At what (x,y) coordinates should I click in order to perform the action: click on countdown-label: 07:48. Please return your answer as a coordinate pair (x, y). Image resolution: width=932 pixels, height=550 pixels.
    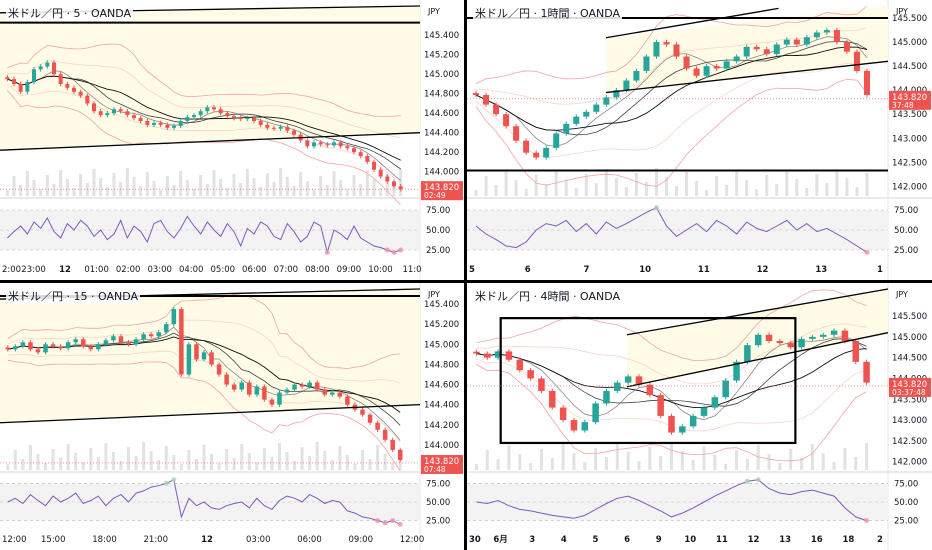
    Looking at the image, I should click on (435, 469).